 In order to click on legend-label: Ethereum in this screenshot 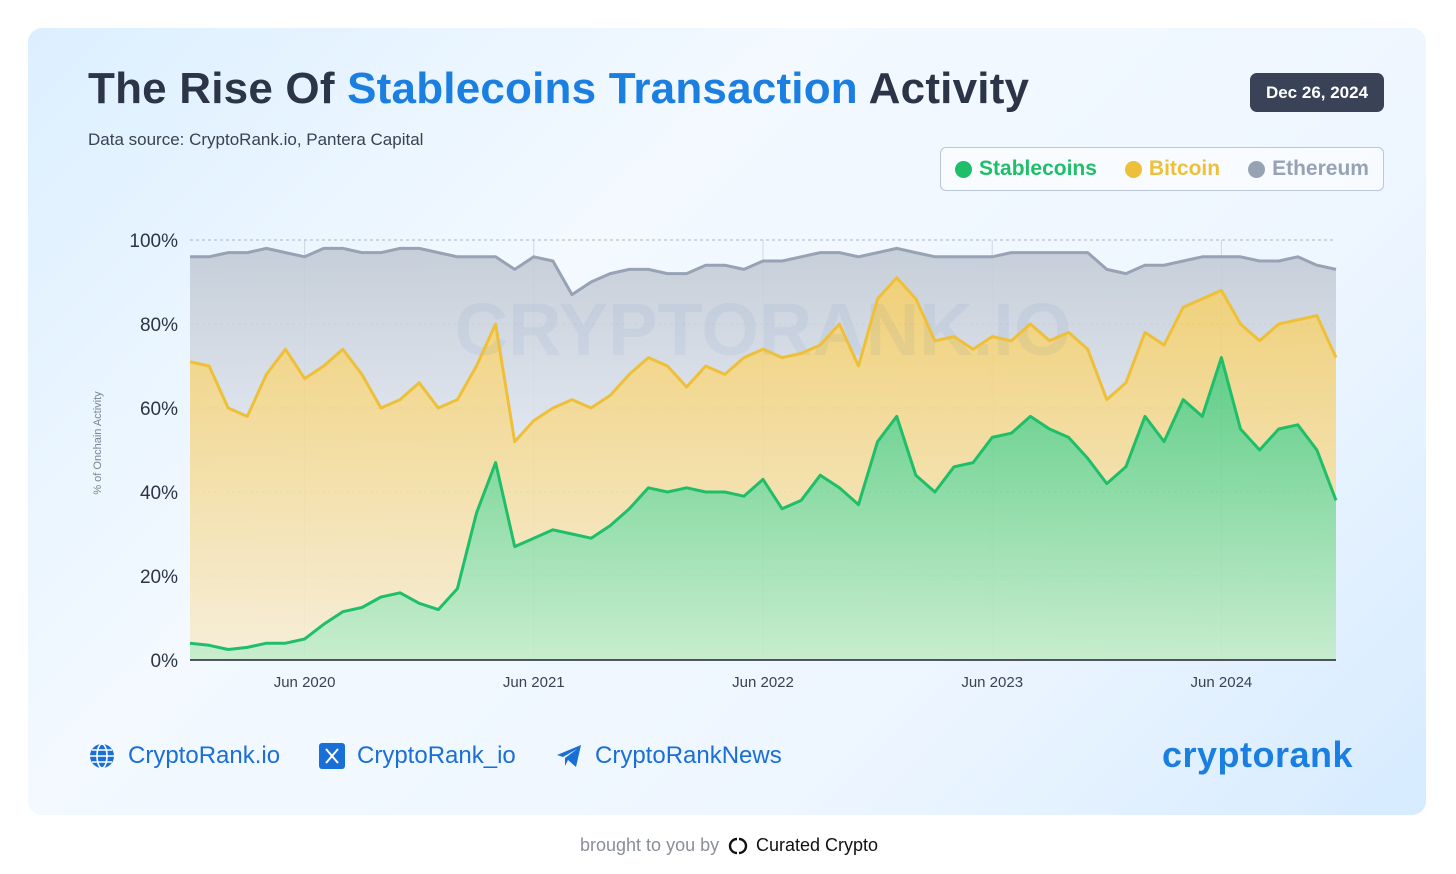, I will do `click(1320, 168)`.